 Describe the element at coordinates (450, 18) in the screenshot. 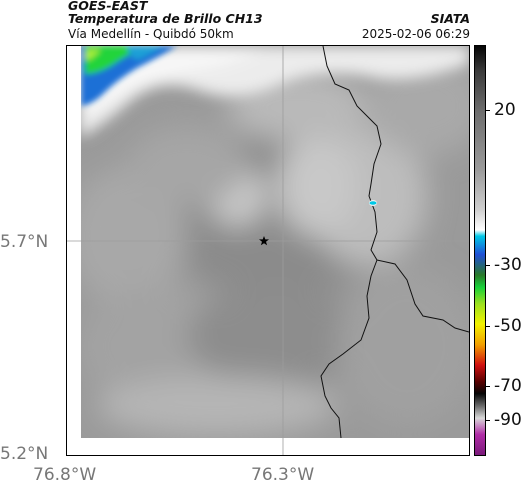

I see `source-label: SIATA` at that location.